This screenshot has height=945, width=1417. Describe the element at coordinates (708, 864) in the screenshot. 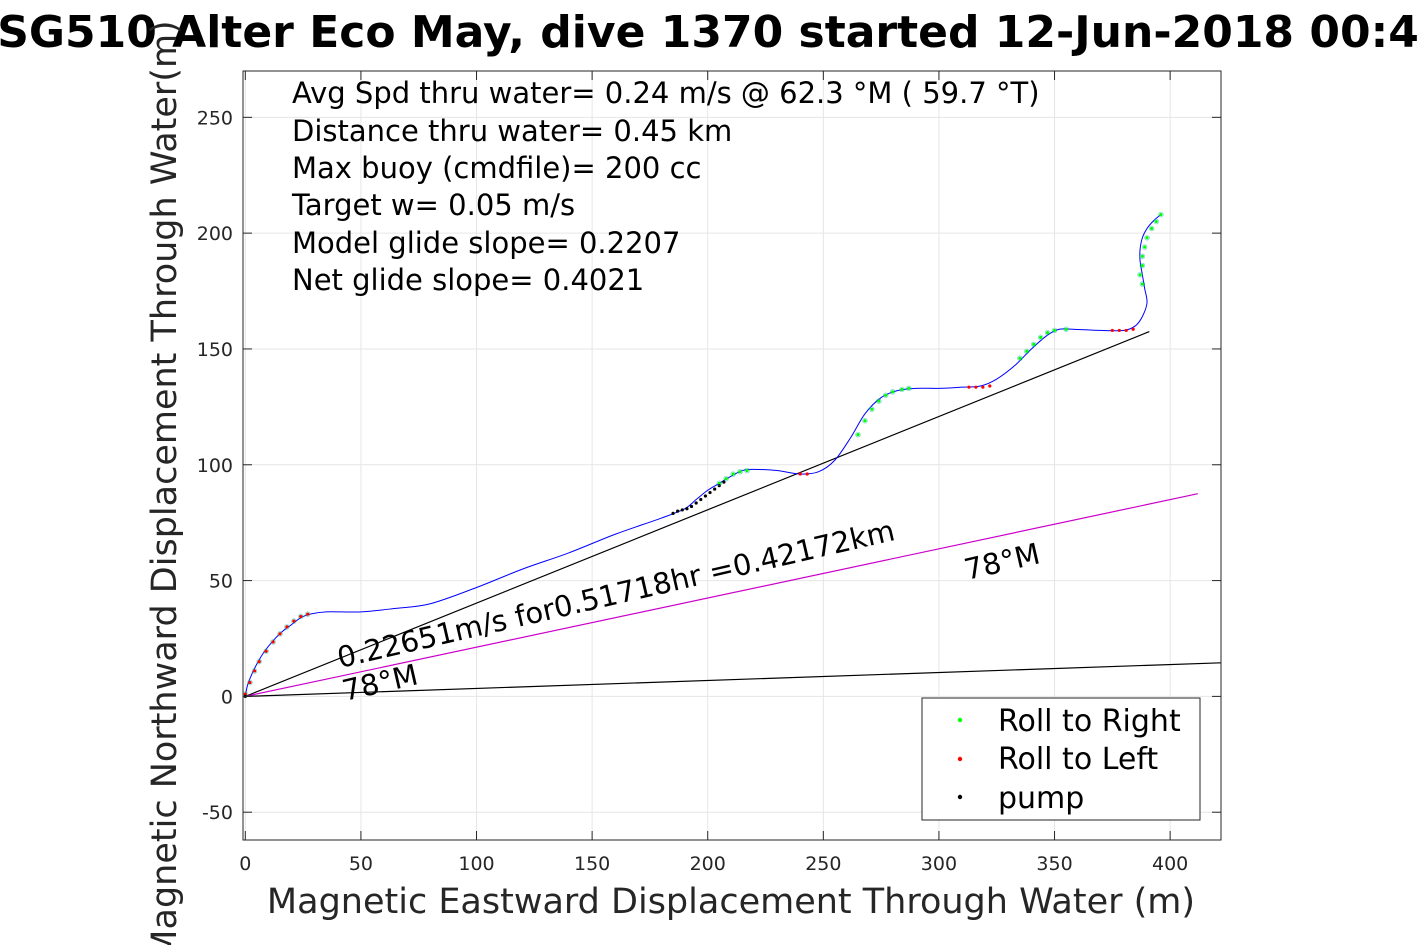

I see `x-tick-label: 200` at that location.